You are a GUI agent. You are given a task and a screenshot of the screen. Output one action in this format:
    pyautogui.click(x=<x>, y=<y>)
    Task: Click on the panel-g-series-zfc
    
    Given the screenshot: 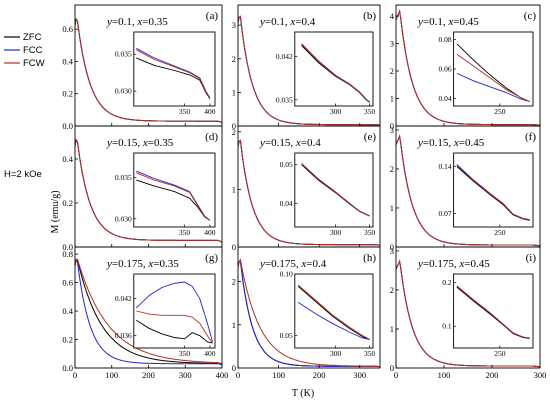 What is the action you would take?
    pyautogui.click(x=148, y=312)
    